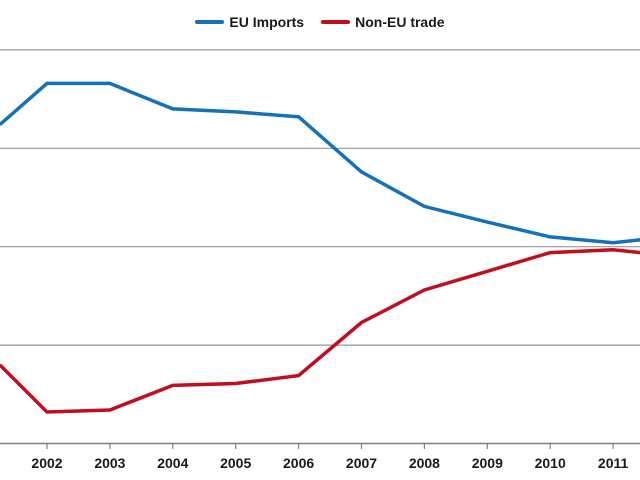 Image resolution: width=640 pixels, height=480 pixels. What do you see at coordinates (550, 463) in the screenshot?
I see `x-axis-label: 2010` at bounding box center [550, 463].